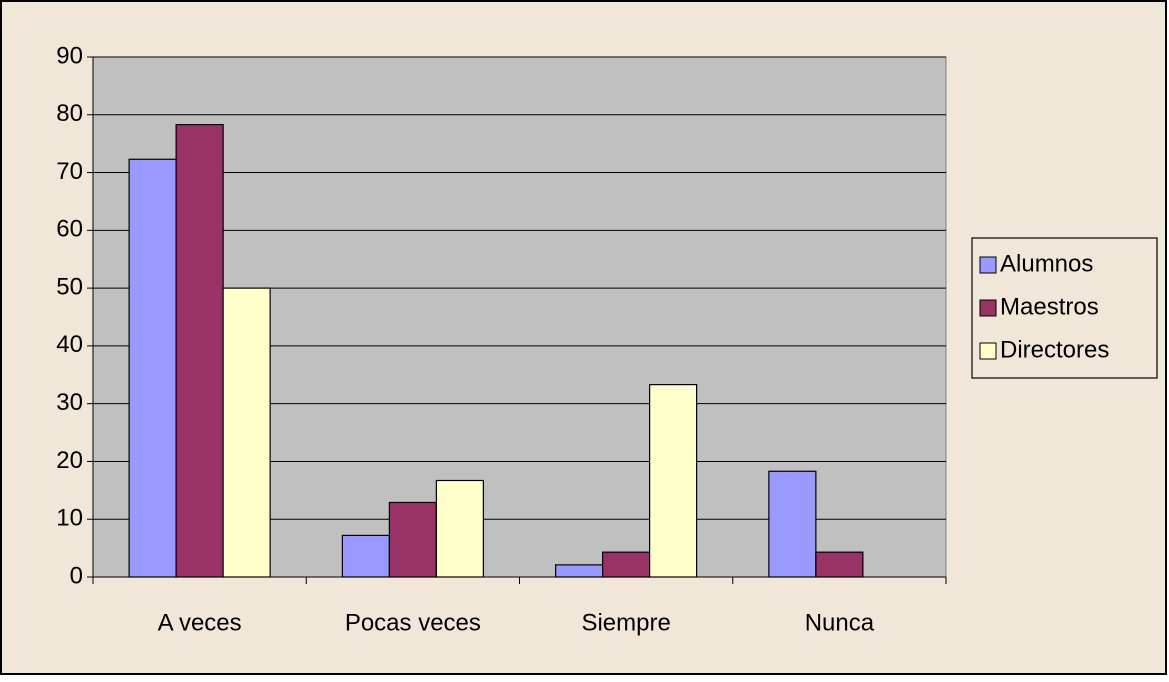 The width and height of the screenshot is (1169, 682). What do you see at coordinates (840, 622) in the screenshot?
I see `x-tick-label: Nunca` at bounding box center [840, 622].